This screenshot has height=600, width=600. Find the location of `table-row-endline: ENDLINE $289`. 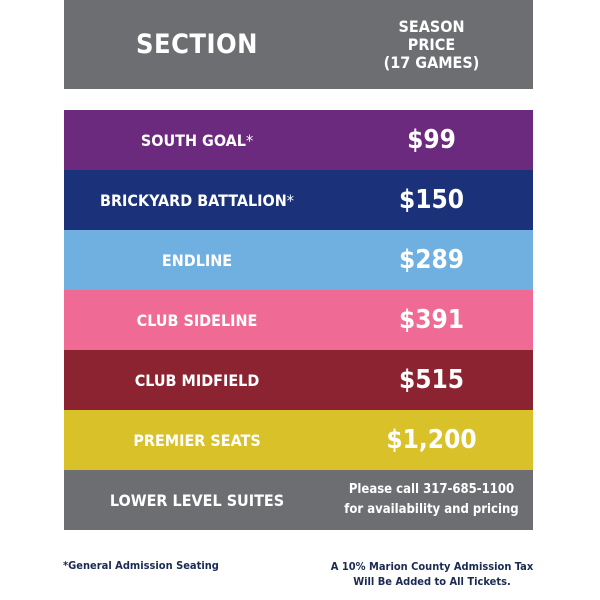

table-row-endline: ENDLINE $289 is located at coordinates (298, 260).